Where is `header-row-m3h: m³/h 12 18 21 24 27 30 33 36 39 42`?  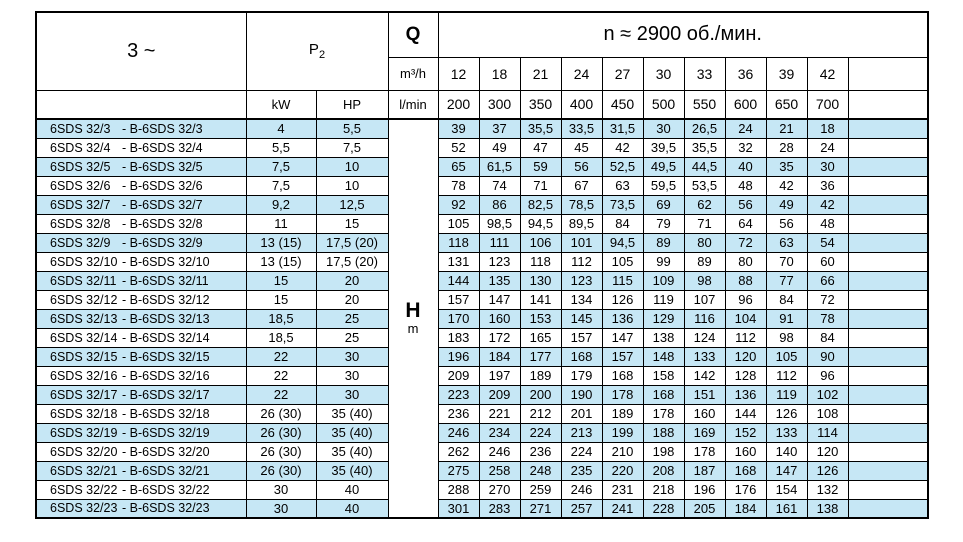
header-row-m3h: m³/h 12 18 21 24 27 30 33 36 39 42 is located at coordinates (482, 73).